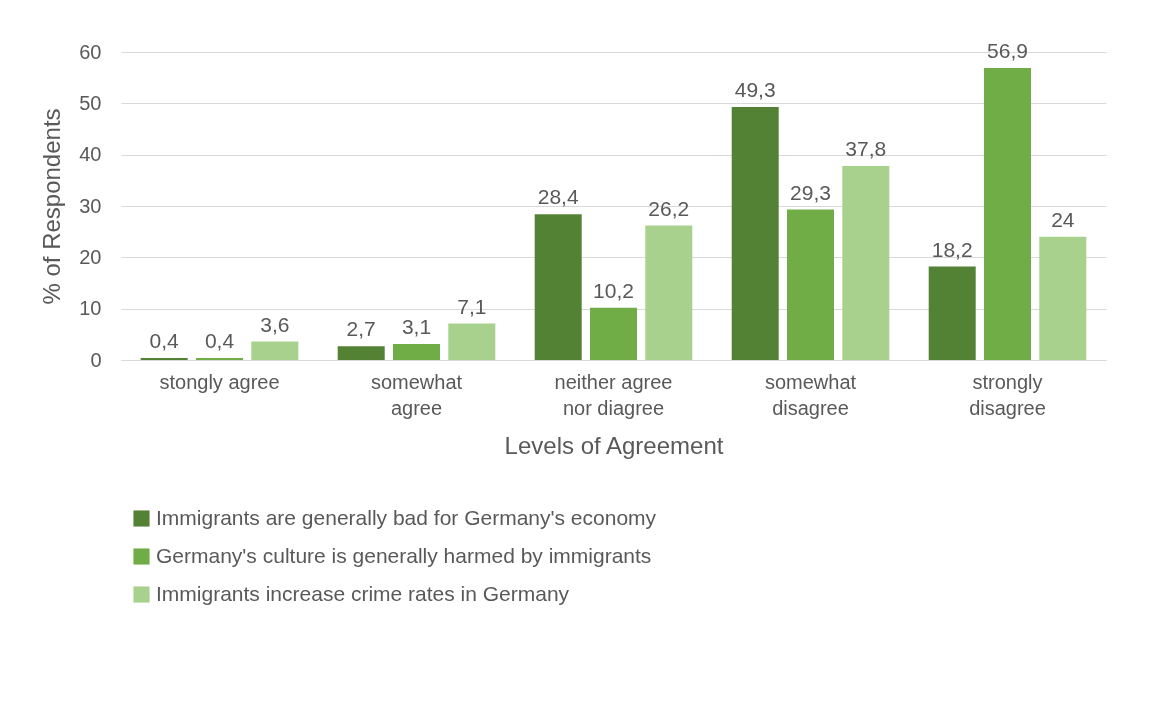  I want to click on y-tick-label: 10, so click(90, 308).